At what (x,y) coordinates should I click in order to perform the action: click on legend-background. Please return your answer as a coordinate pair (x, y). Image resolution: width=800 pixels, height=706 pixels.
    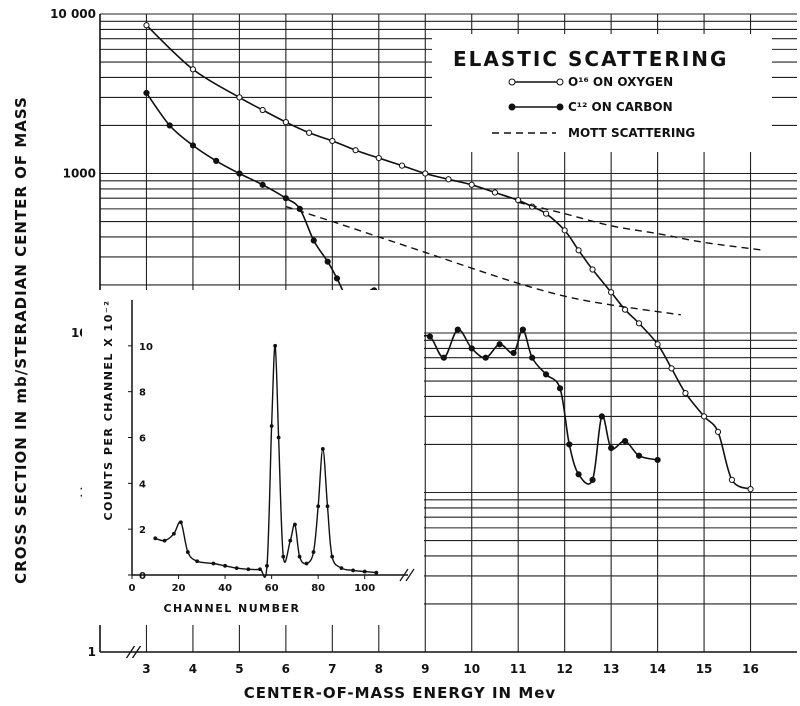
    Looking at the image, I should click on (602, 93).